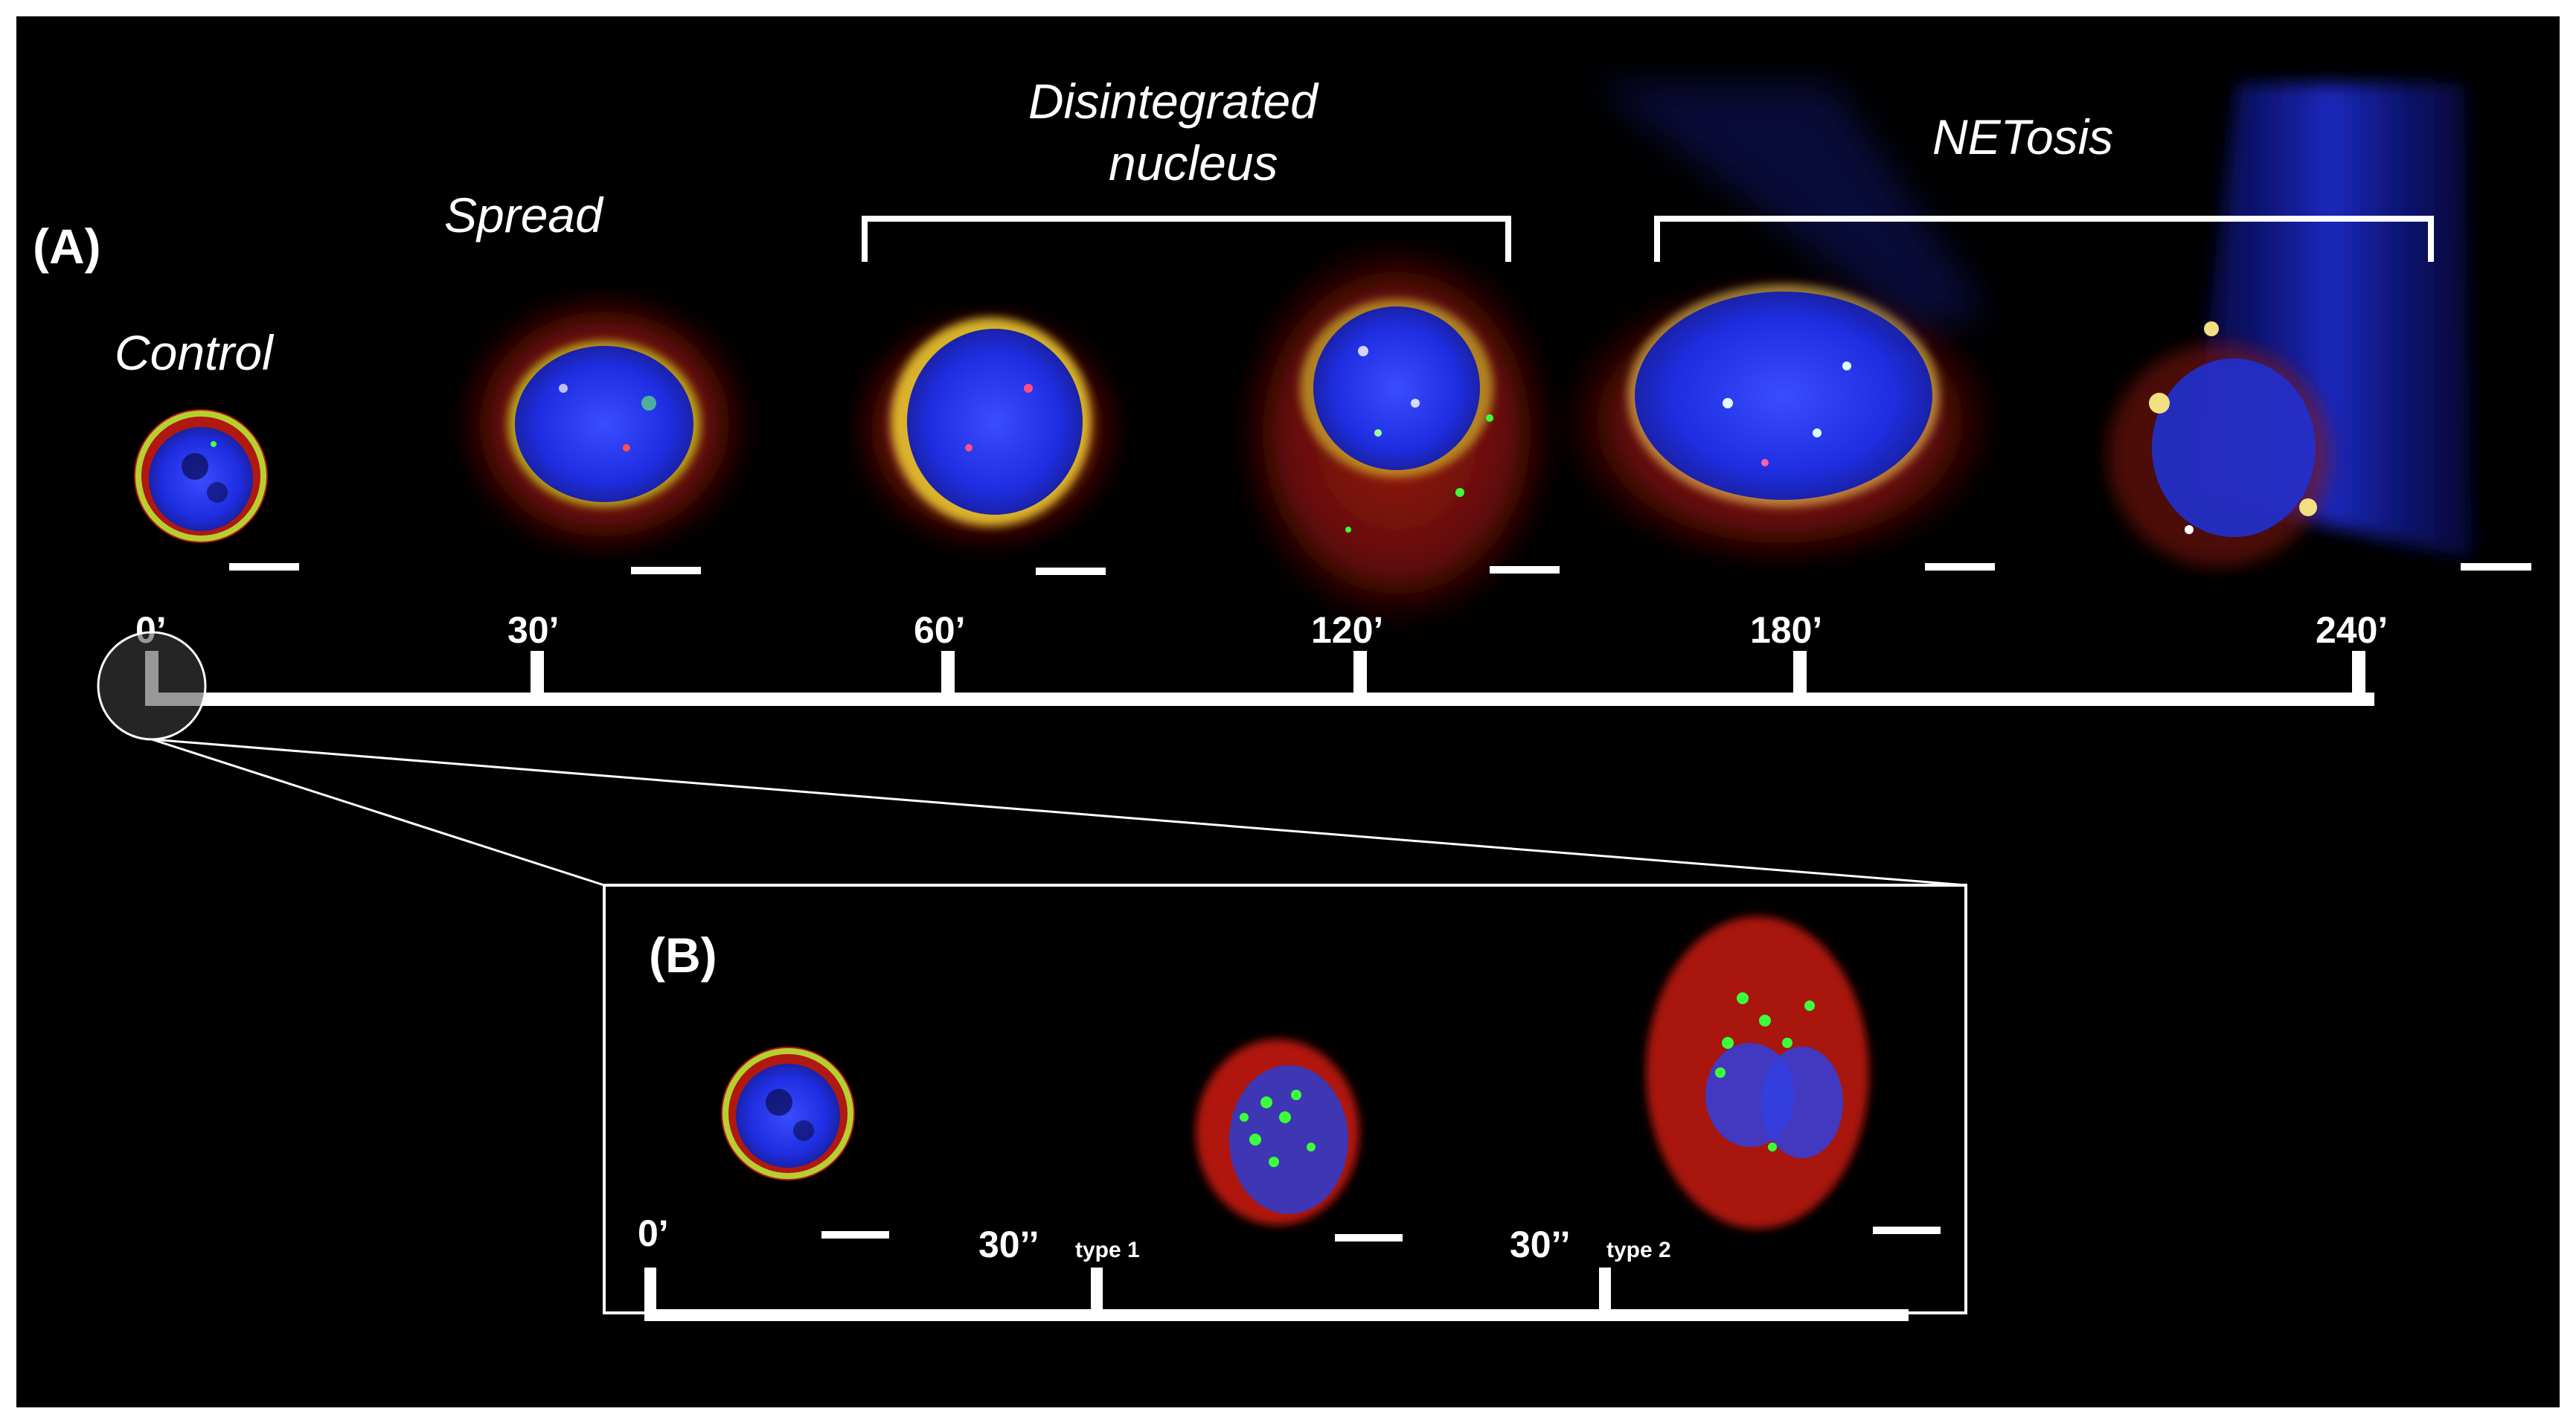 This screenshot has height=1423, width=2576. Describe the element at coordinates (940, 630) in the screenshot. I see `tick-label: 60’` at that location.